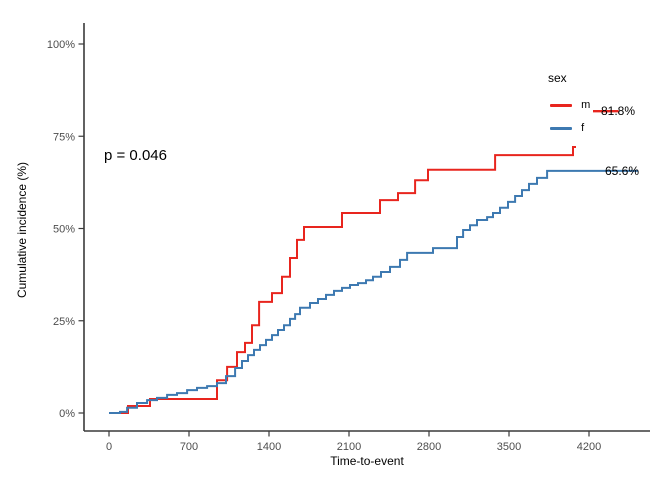  I want to click on x-tick-label: 2100, so click(349, 447).